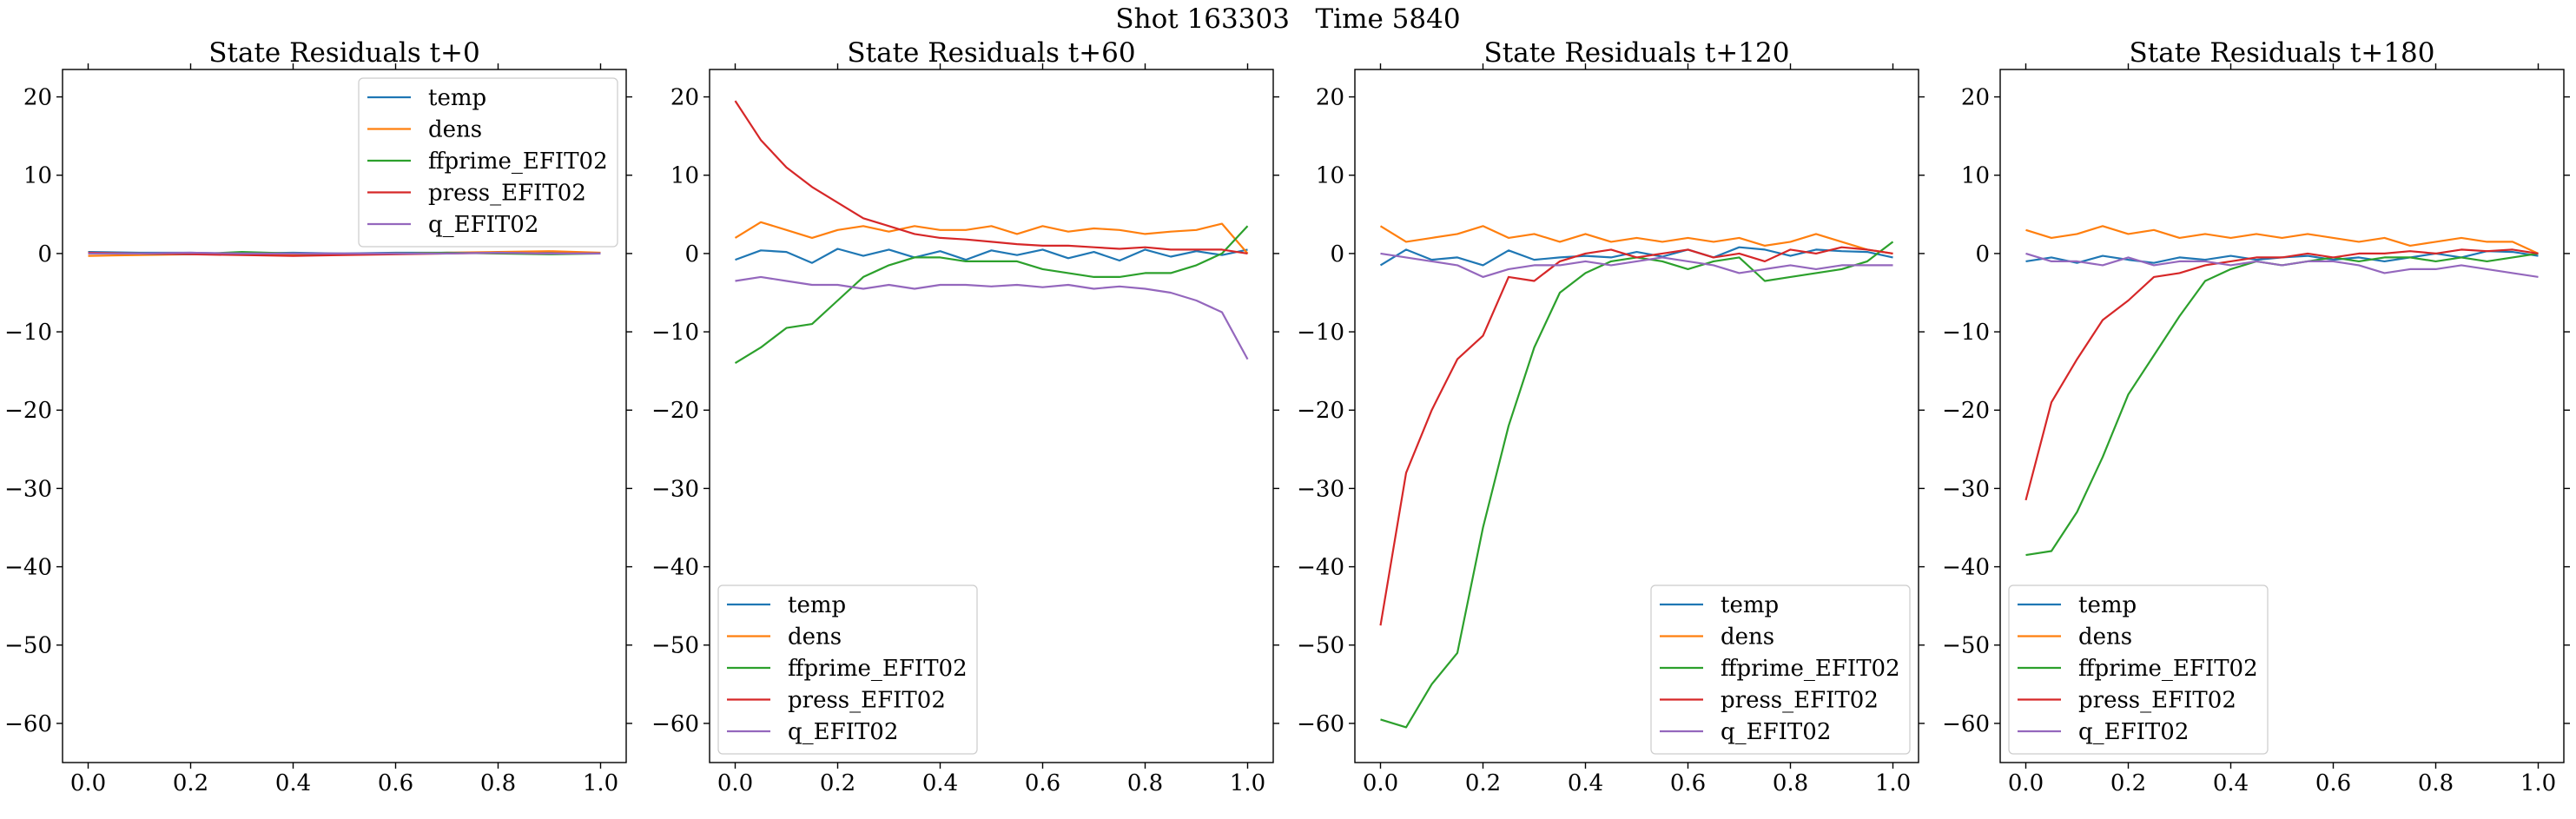 Image resolution: width=2576 pixels, height=819 pixels. I want to click on series-line-ffprime_EFIT02, so click(2282, 404).